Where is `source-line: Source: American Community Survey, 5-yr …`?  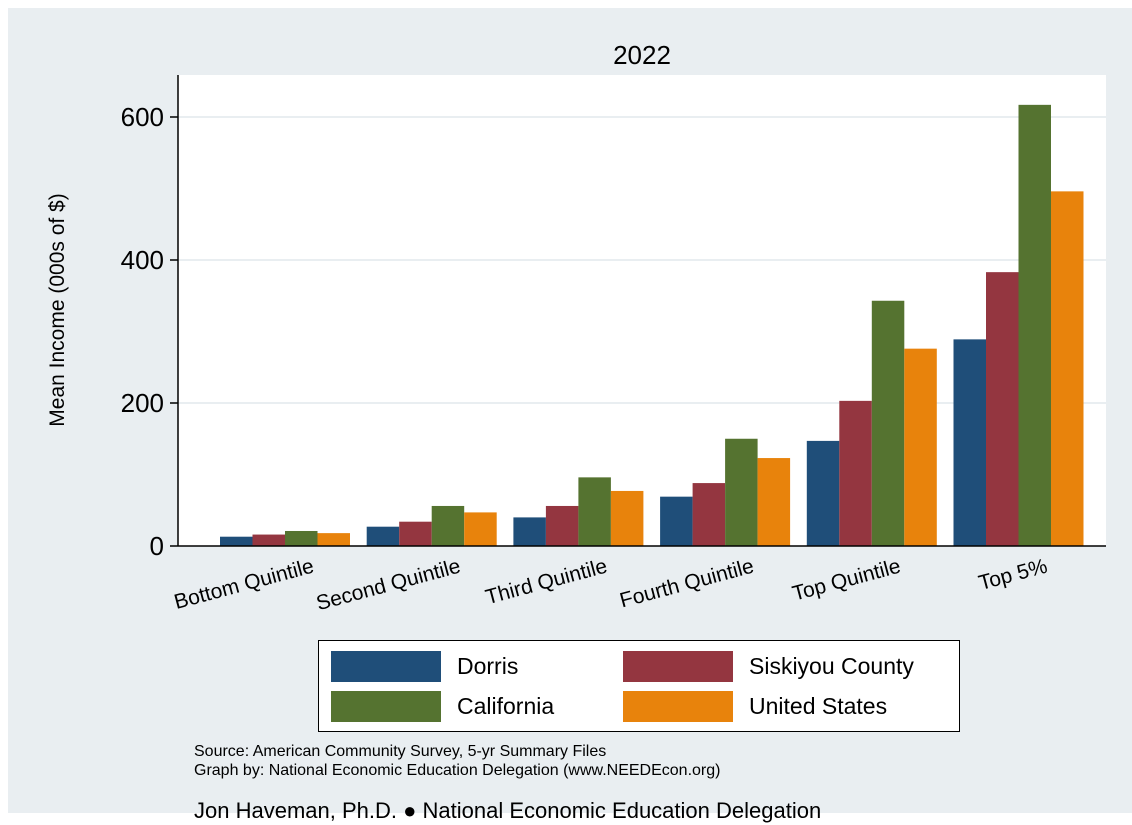
source-line: Source: American Community Survey, 5-yr … is located at coordinates (400, 751).